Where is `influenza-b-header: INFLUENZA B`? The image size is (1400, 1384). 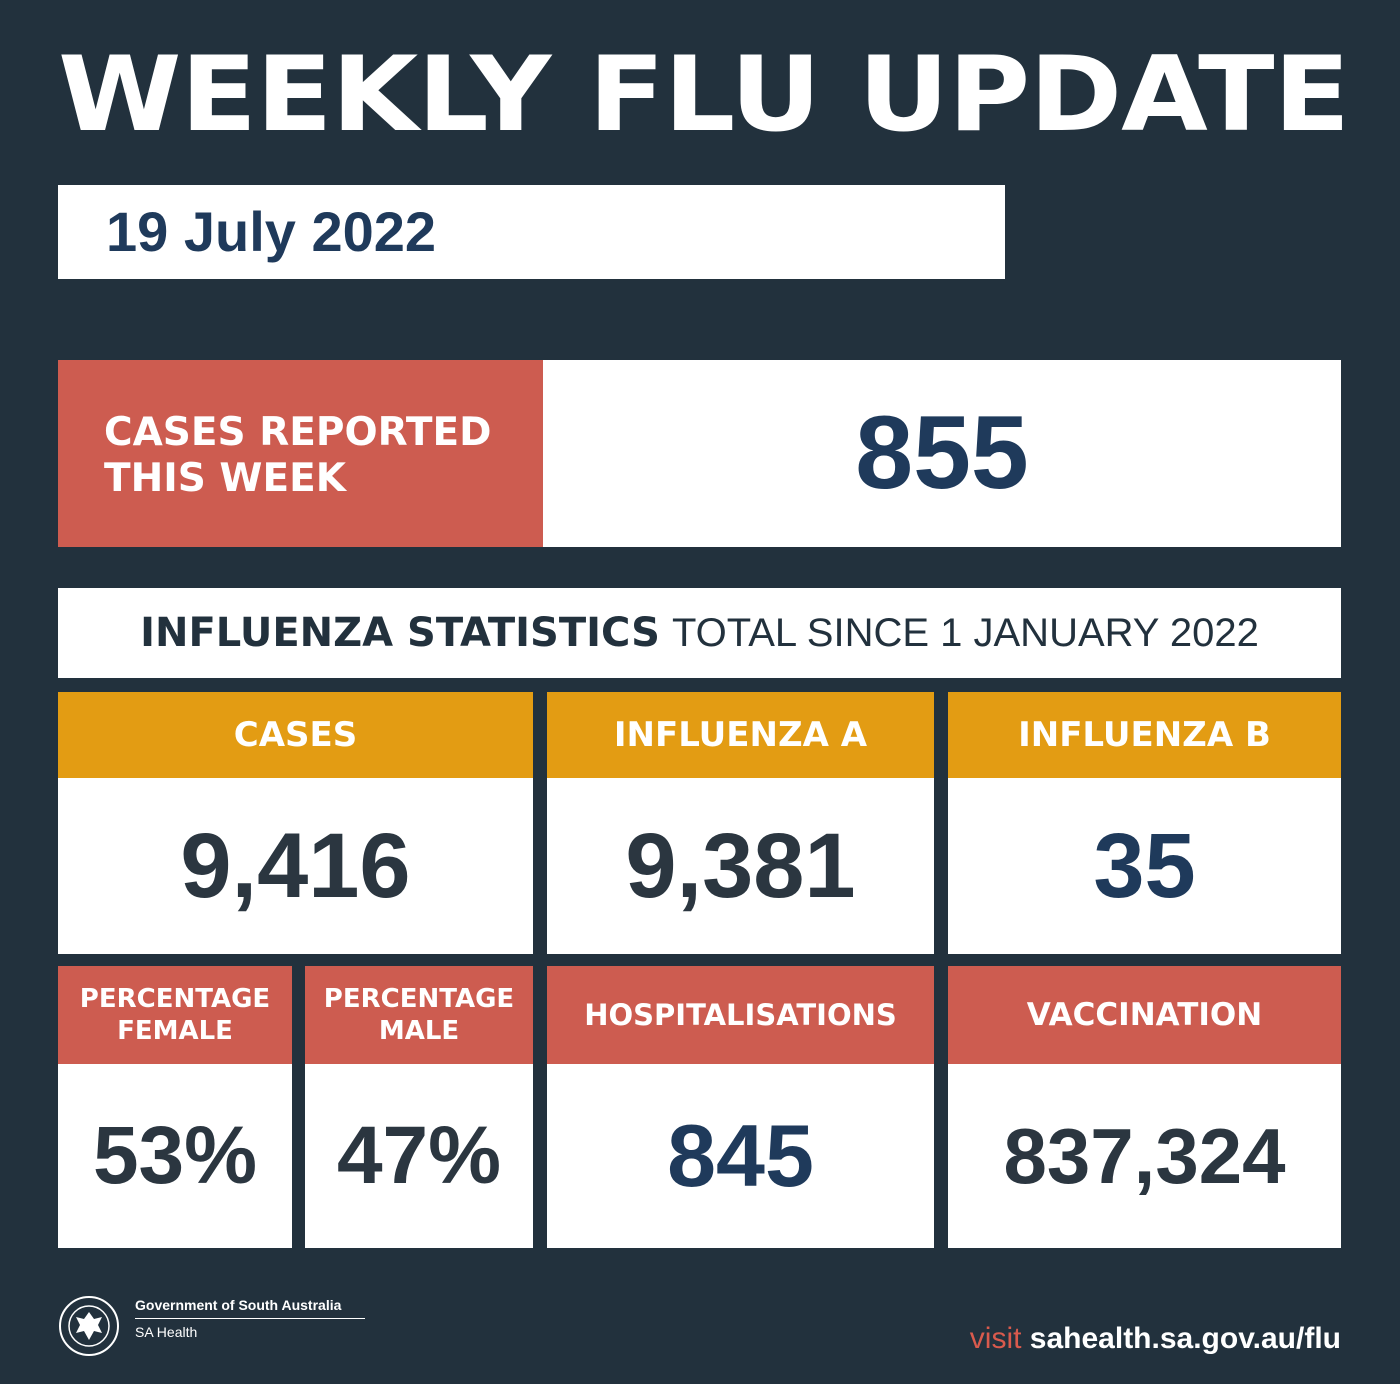
influenza-b-header: INFLUENZA B is located at coordinates (1144, 735).